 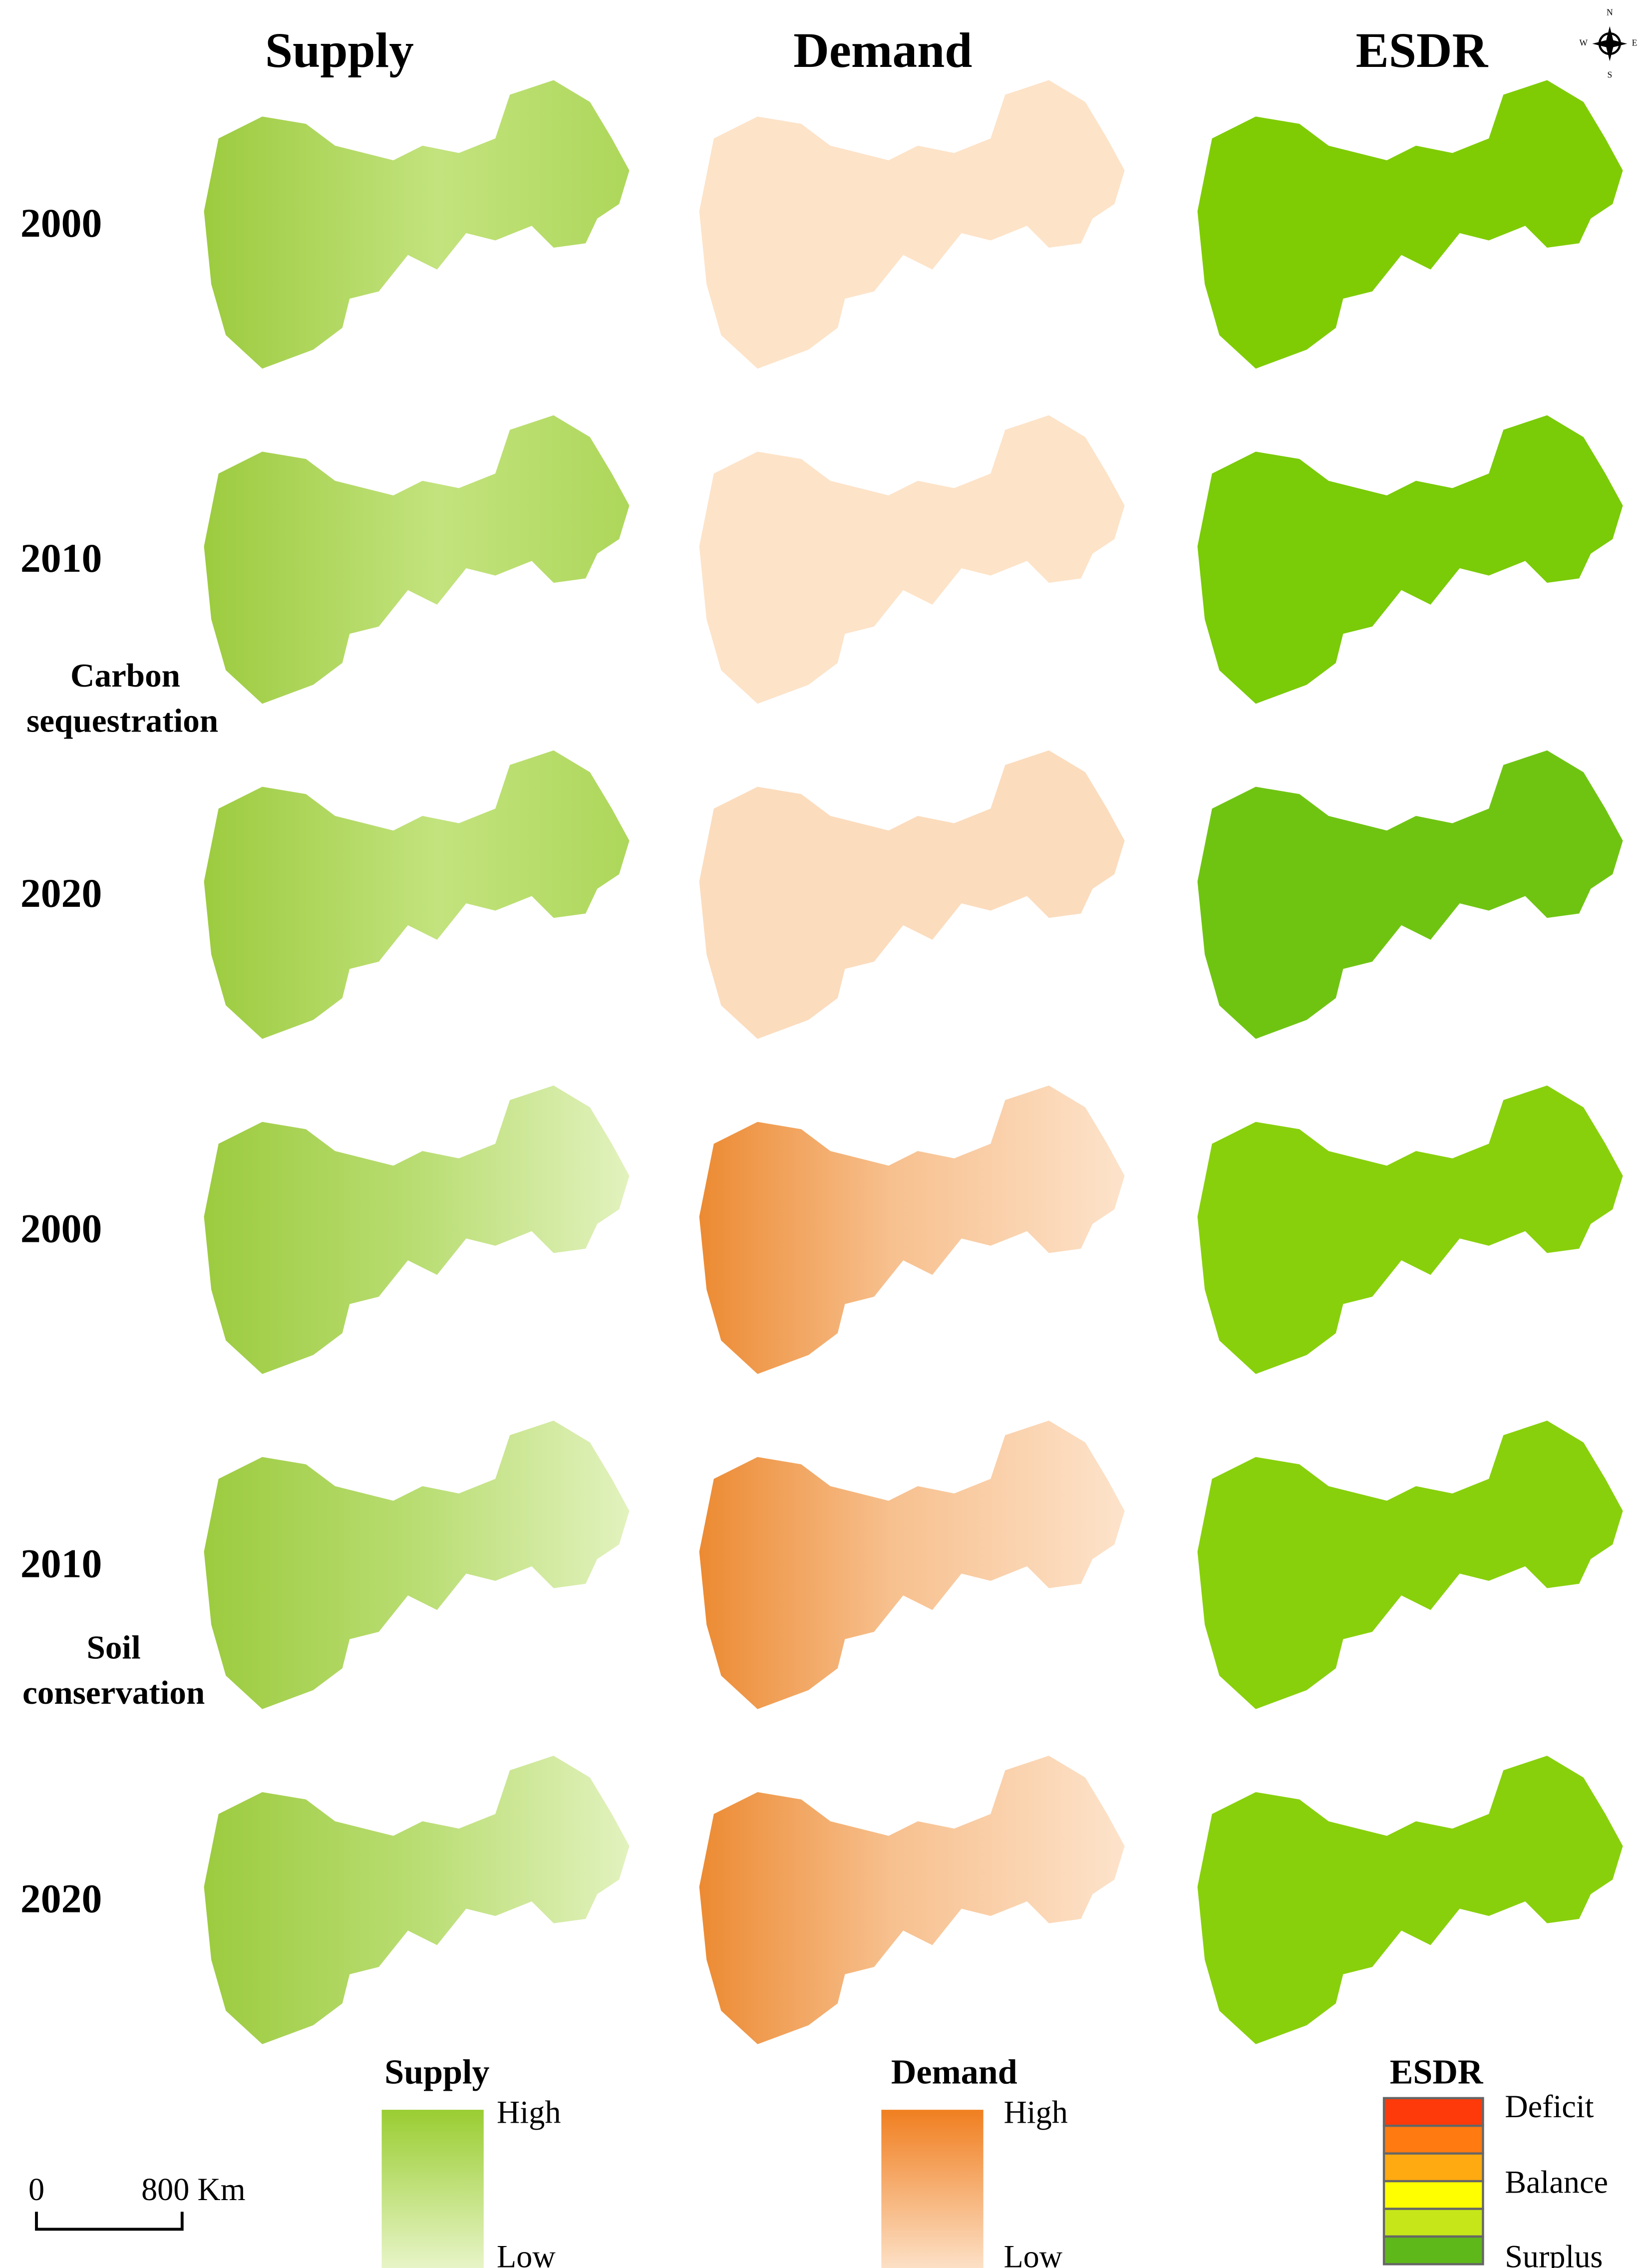 I want to click on compass-star, so click(x=1610, y=43).